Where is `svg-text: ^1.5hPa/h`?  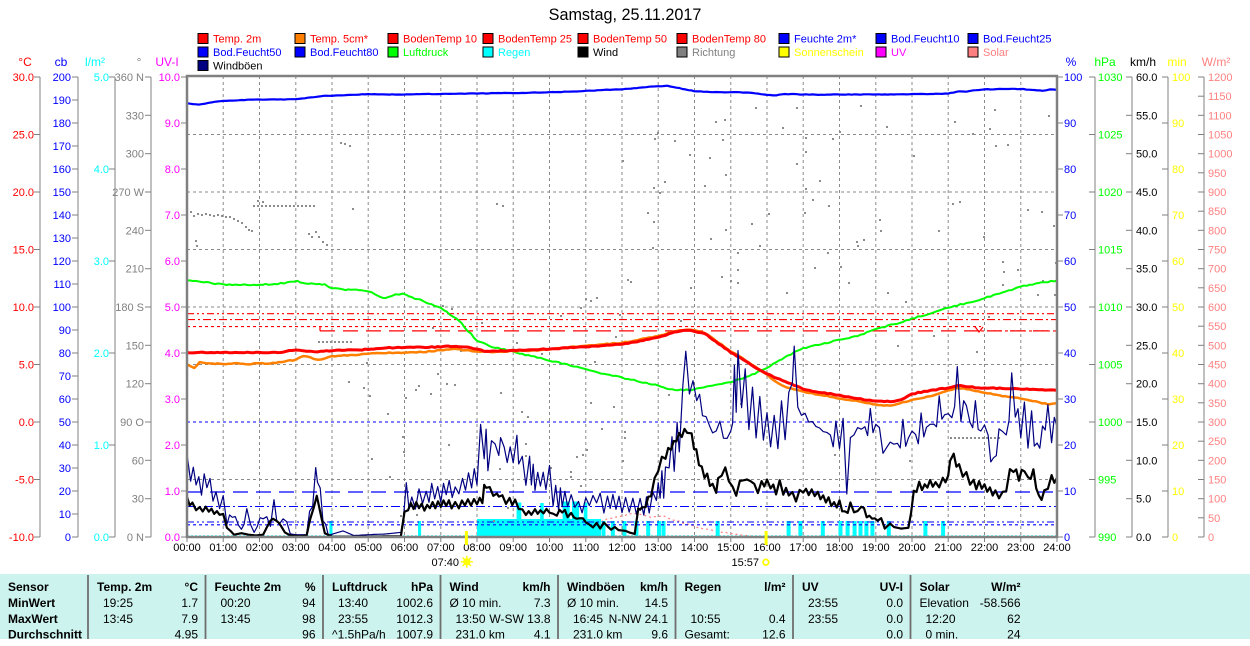
svg-text: ^1.5hPa/h is located at coordinates (359, 635).